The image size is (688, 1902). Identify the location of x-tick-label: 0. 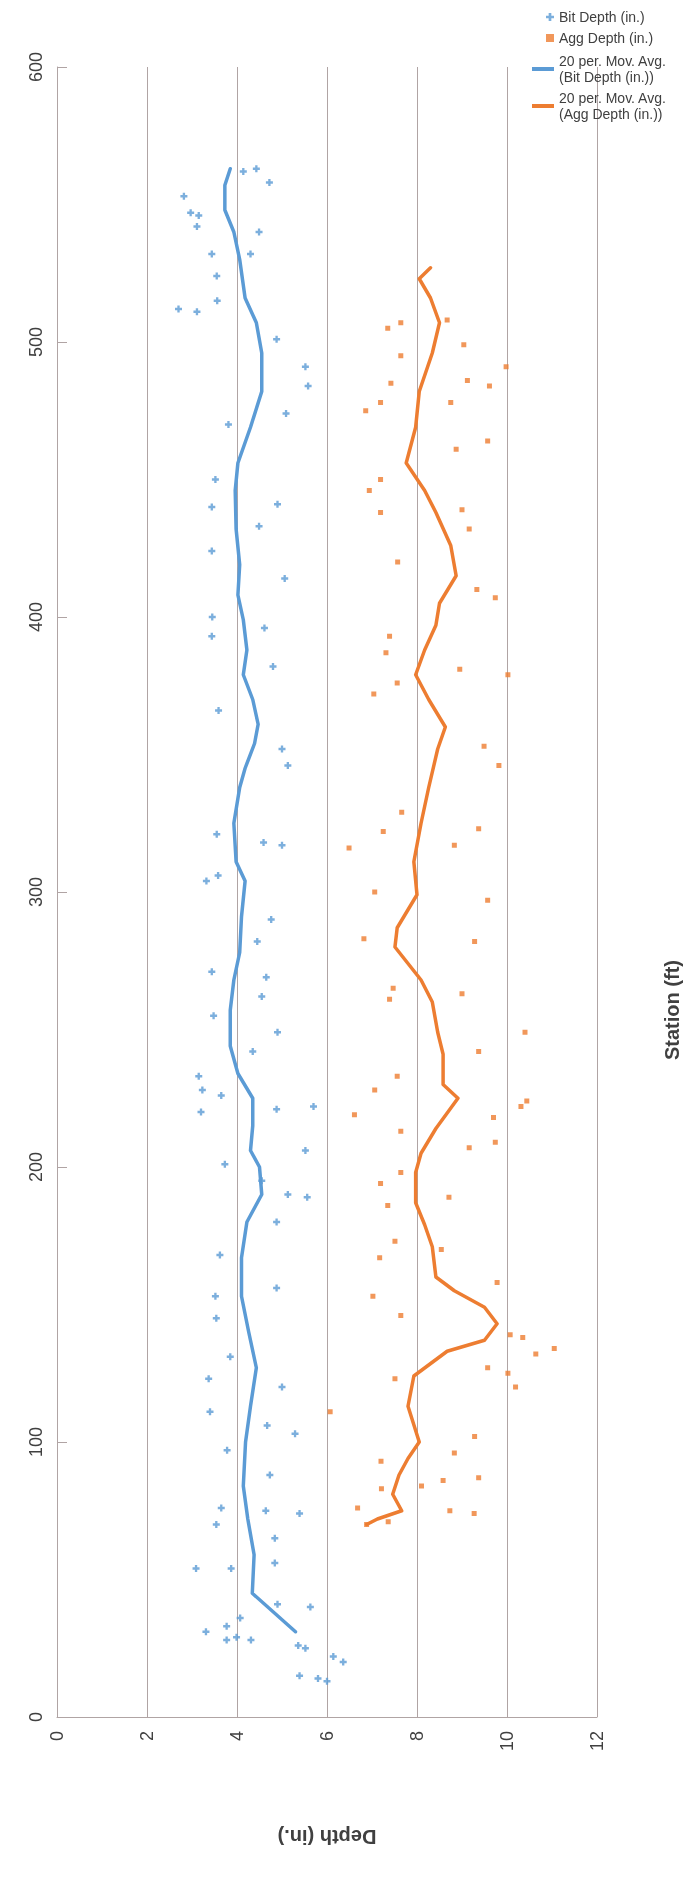
(57, 1736).